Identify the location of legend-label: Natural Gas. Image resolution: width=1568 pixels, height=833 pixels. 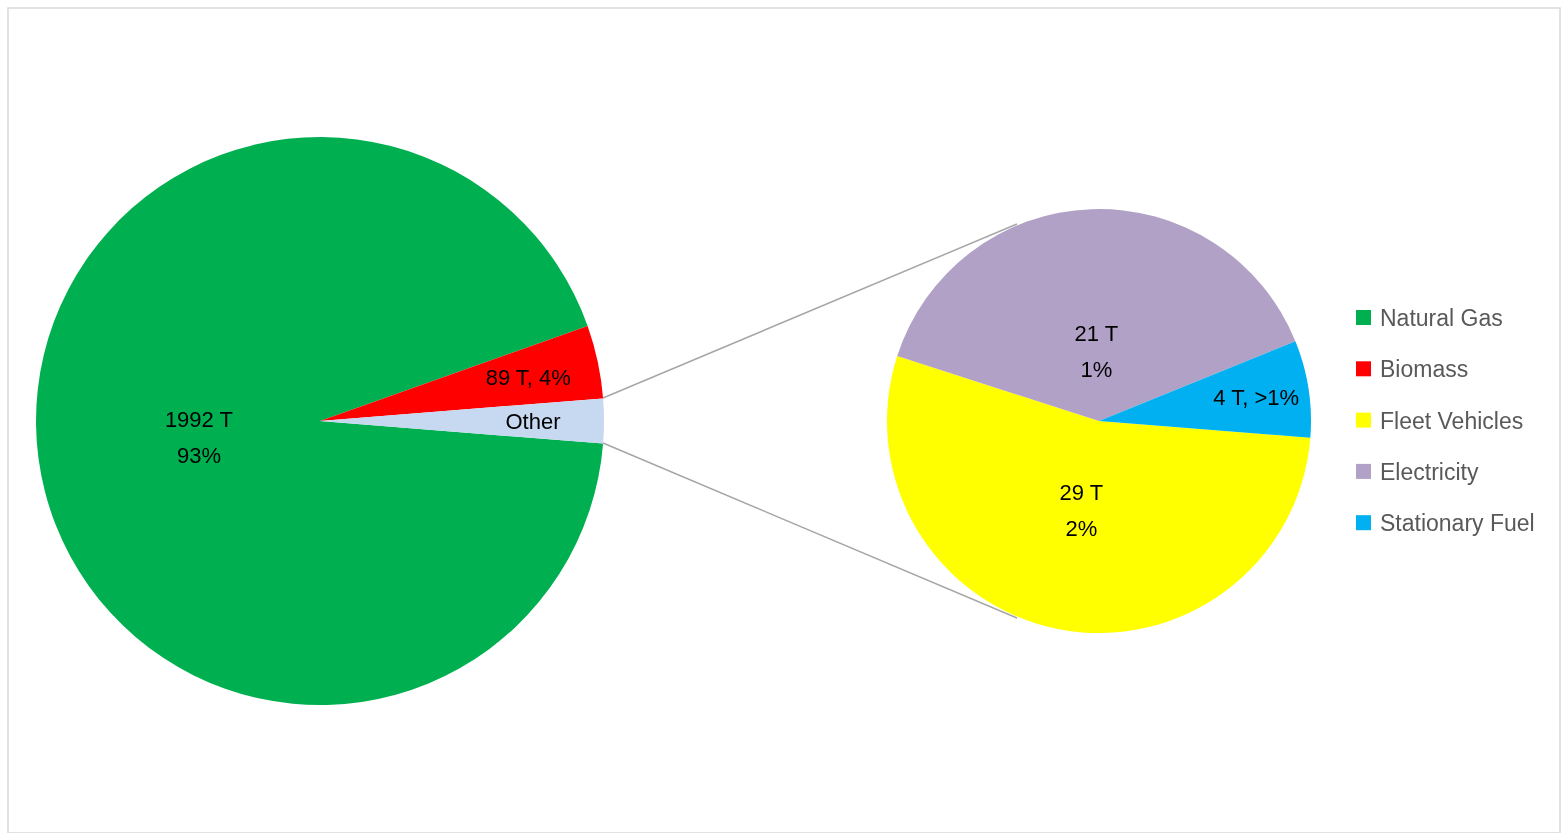
(1441, 318).